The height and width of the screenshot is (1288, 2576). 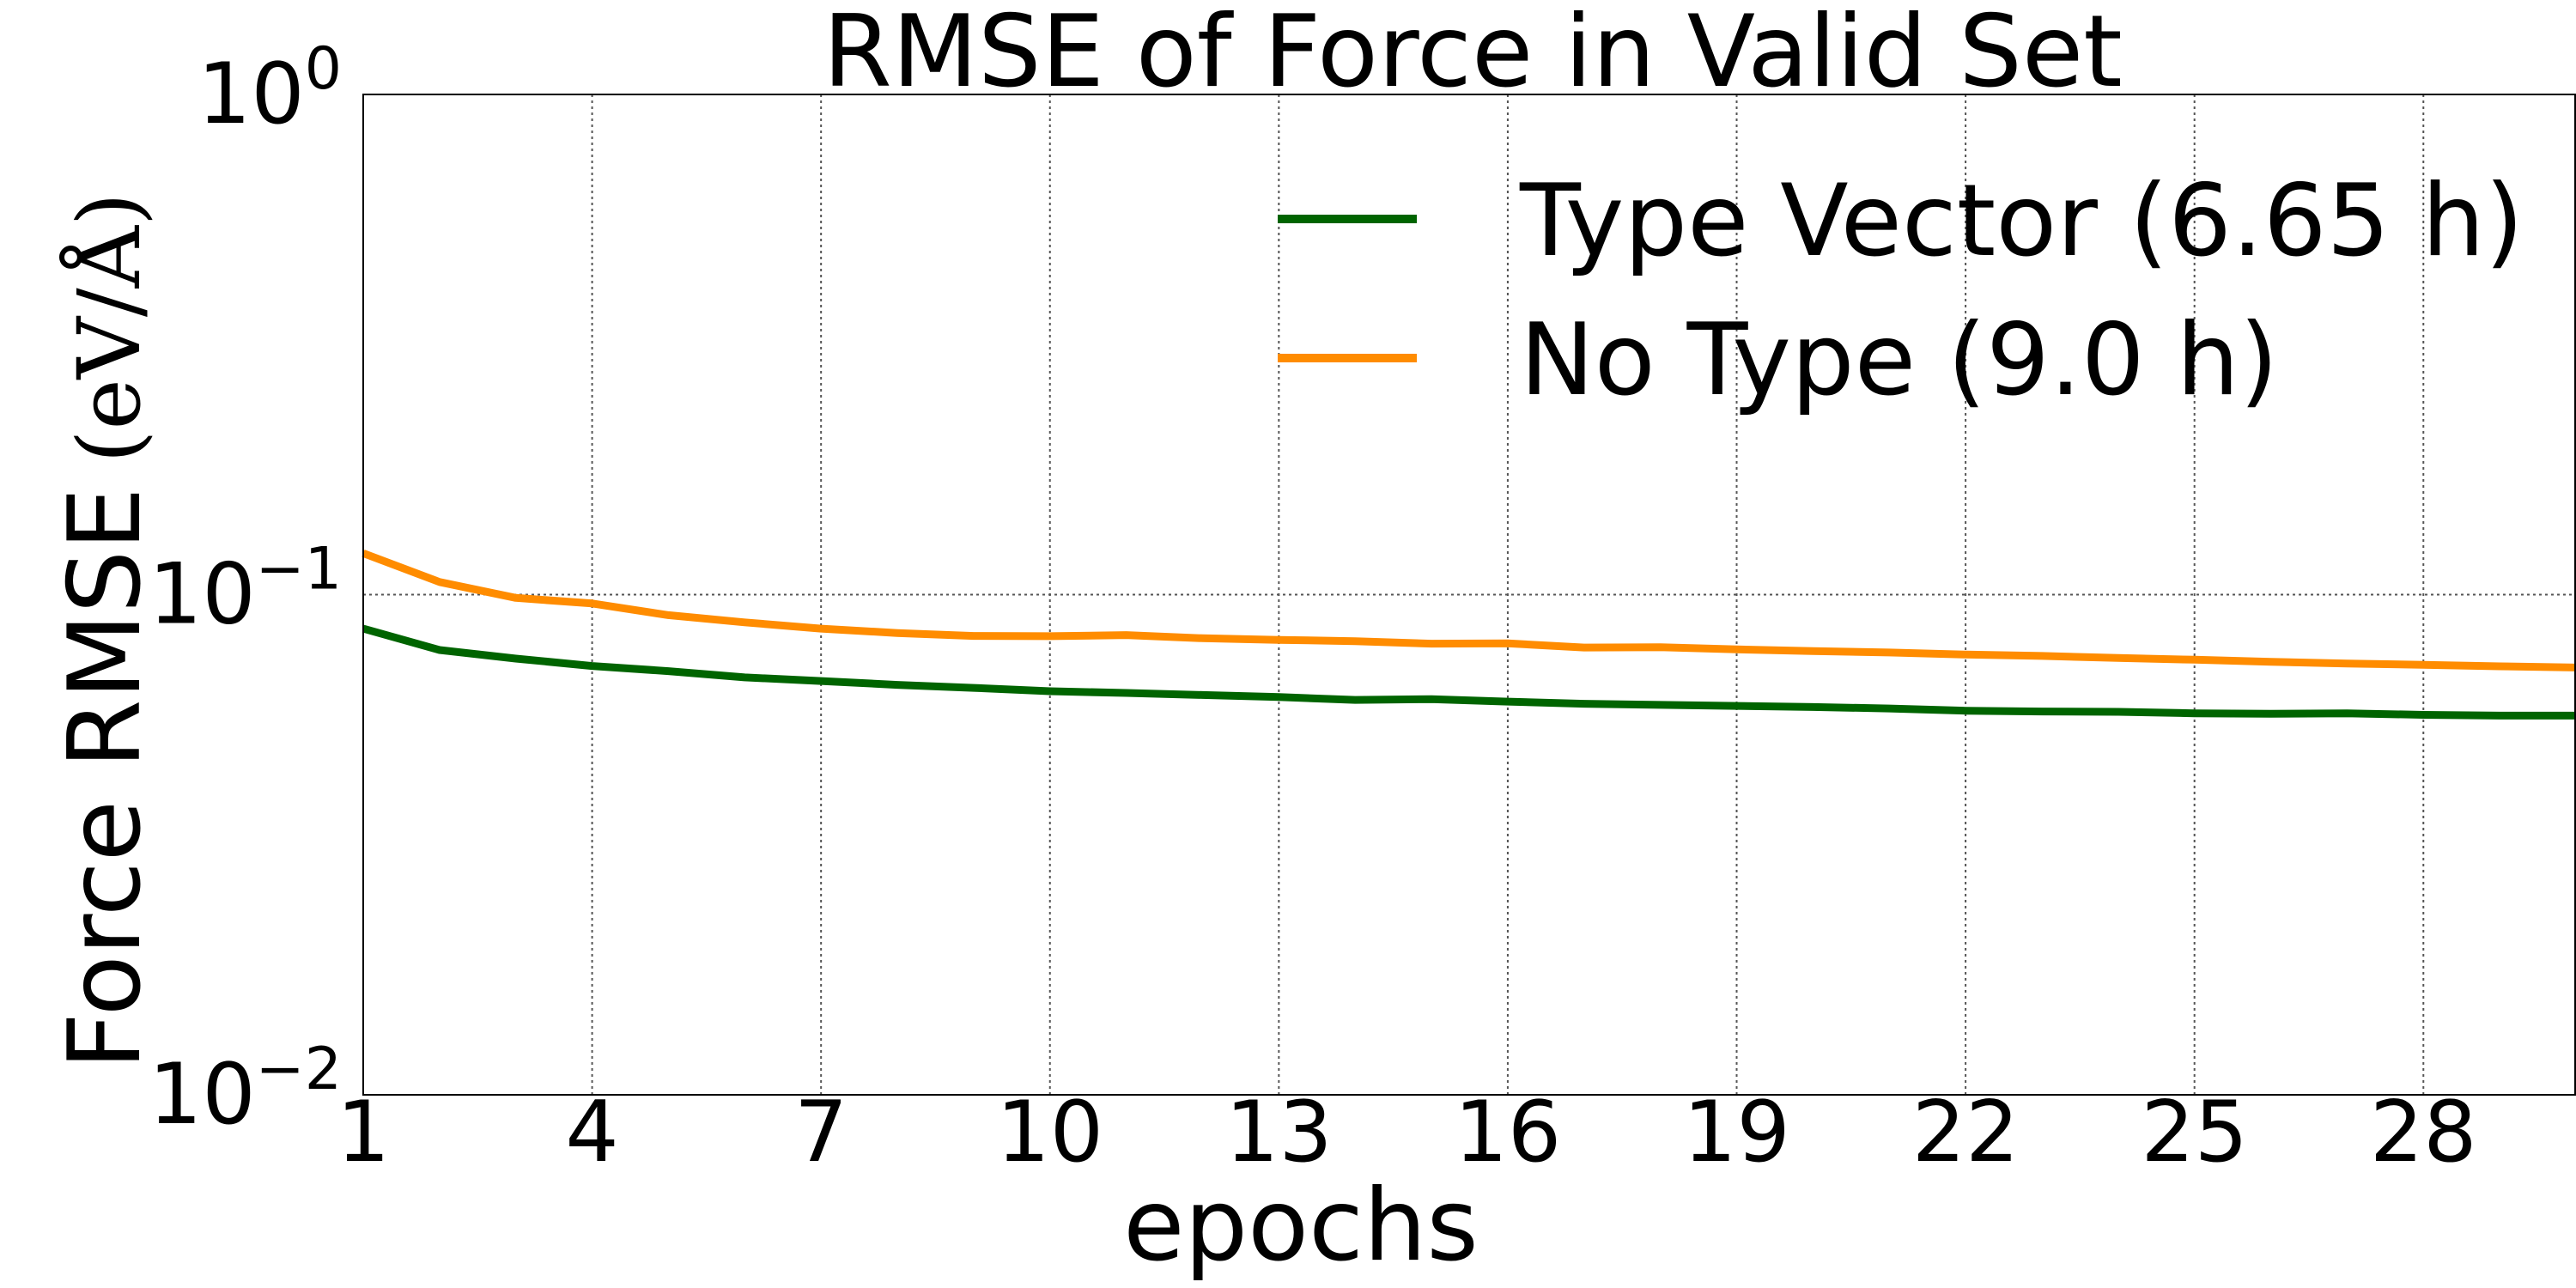 I want to click on series-lines, so click(x=1469, y=635).